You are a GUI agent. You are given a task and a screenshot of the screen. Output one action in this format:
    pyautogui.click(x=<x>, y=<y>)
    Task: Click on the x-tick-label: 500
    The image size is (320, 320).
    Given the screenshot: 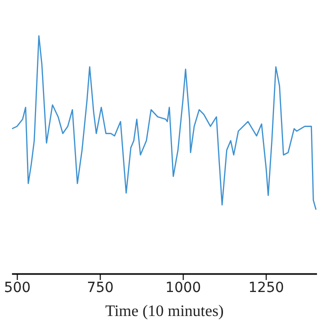 What is the action you would take?
    pyautogui.click(x=17, y=288)
    